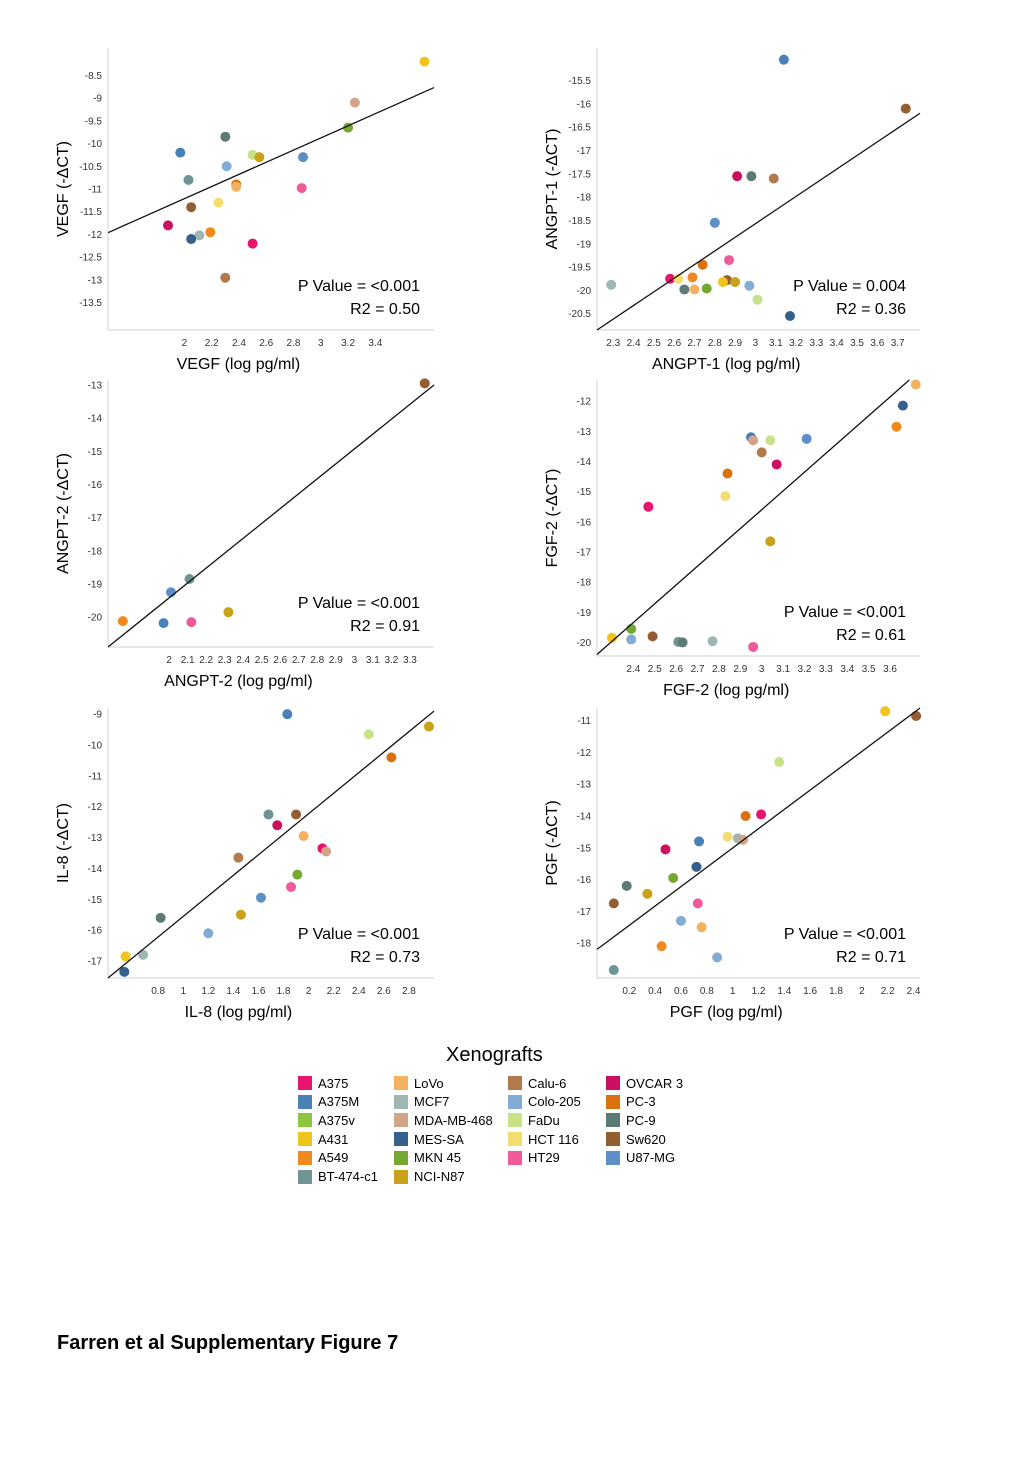  What do you see at coordinates (333, 1139) in the screenshot?
I see `legend-label: A431` at bounding box center [333, 1139].